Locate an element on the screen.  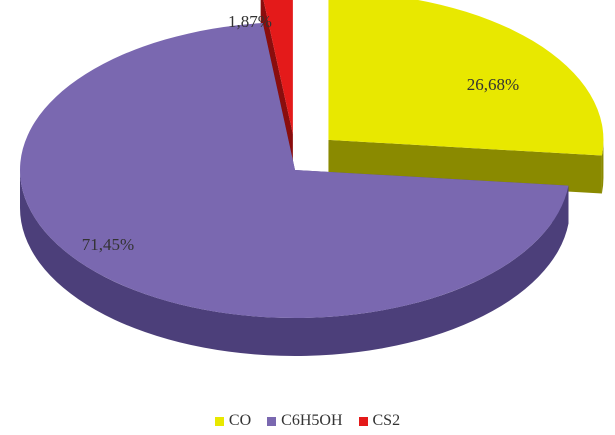
legend-item-c6h5oh: C6H5OH is located at coordinates (305, 421).